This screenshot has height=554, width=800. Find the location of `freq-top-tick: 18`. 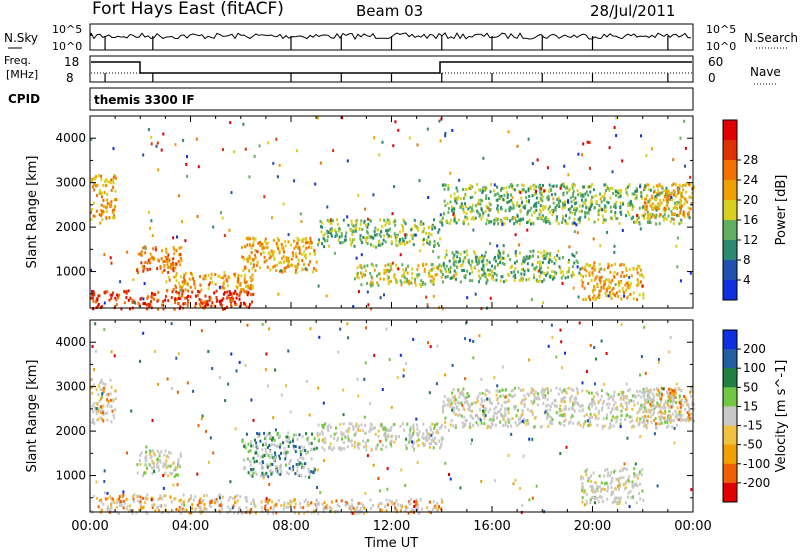

freq-top-tick: 18 is located at coordinates (71, 62).